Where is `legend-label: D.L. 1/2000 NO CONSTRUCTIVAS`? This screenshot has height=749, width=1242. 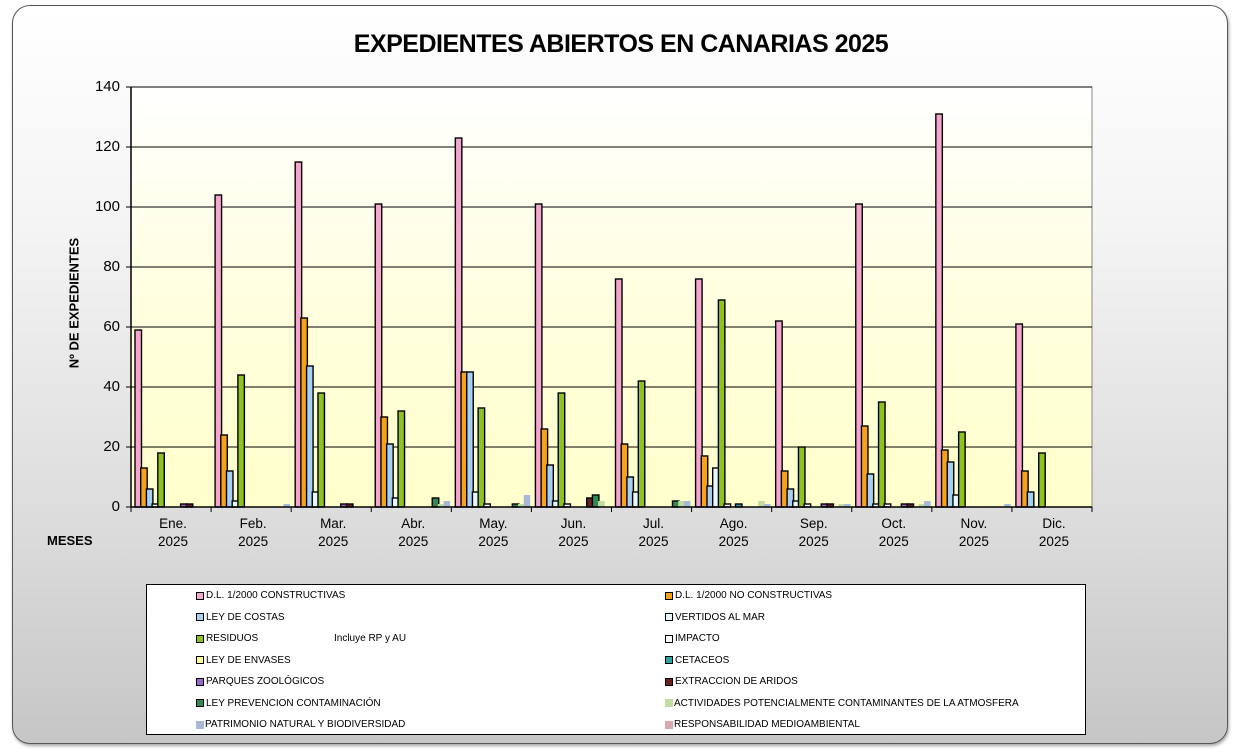 legend-label: D.L. 1/2000 NO CONSTRUCTIVAS is located at coordinates (754, 595).